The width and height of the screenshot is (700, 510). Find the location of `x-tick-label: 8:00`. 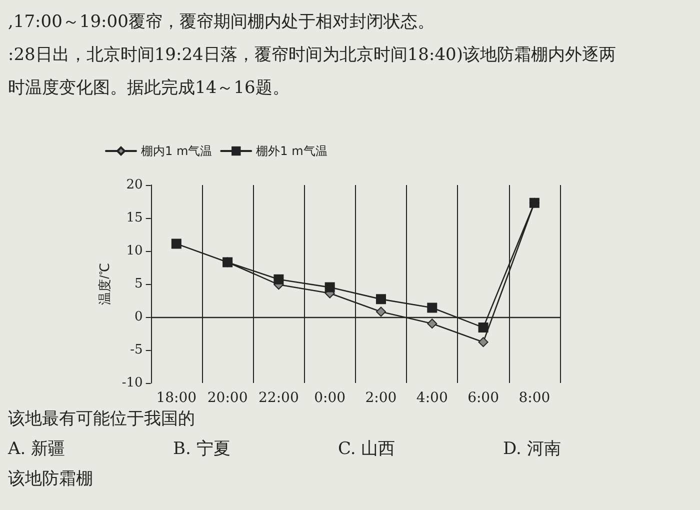

x-tick-label: 8:00 is located at coordinates (534, 398).